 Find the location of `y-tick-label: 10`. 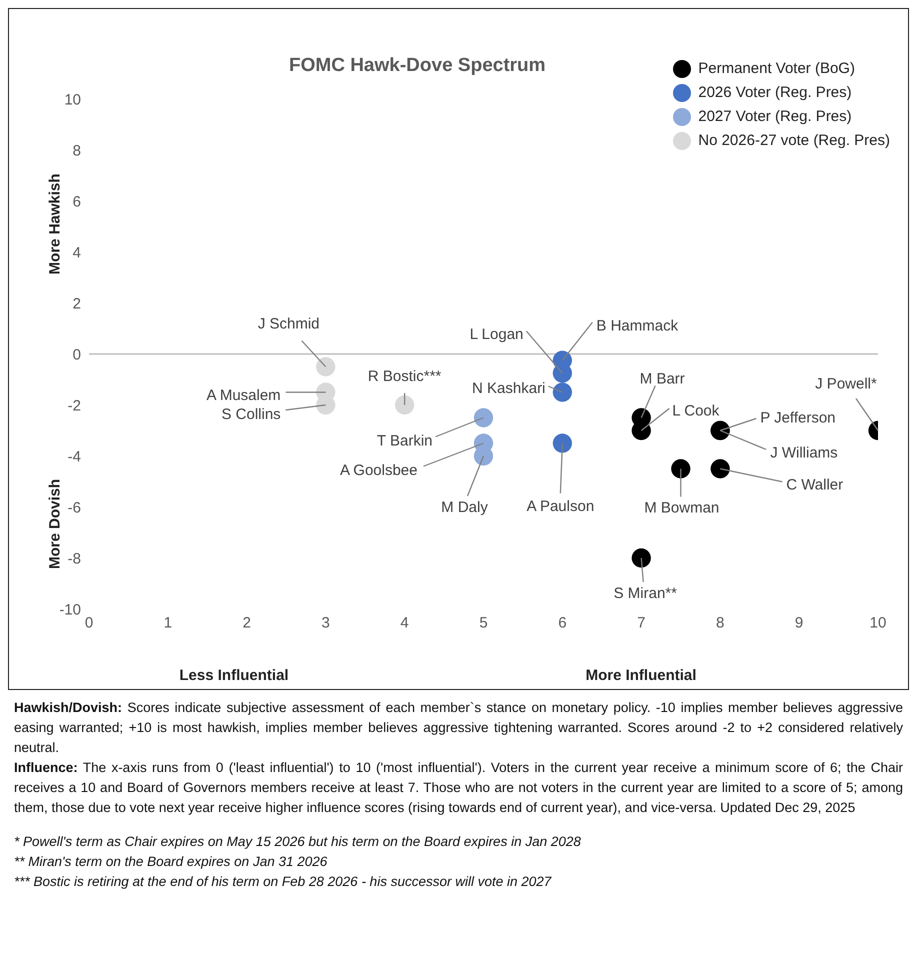

y-tick-label: 10 is located at coordinates (72, 99).